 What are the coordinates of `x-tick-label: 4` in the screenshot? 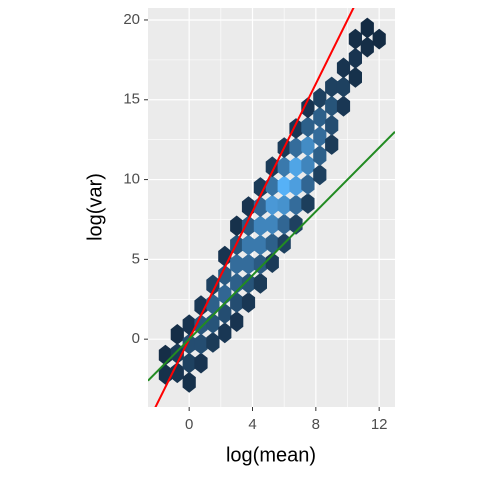 It's located at (252, 424).